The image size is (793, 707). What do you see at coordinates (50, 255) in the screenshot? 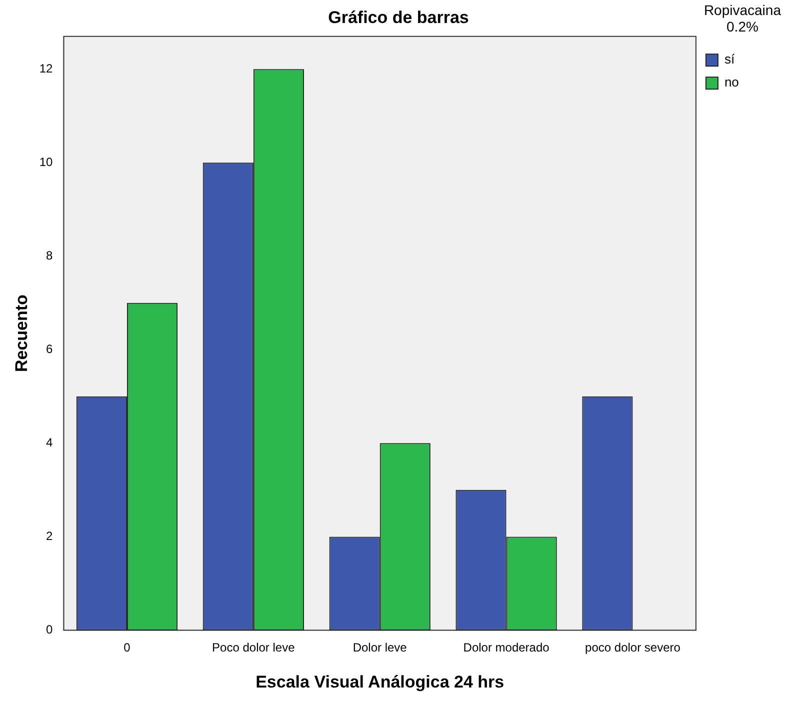
I see `y-tick-label: 8` at bounding box center [50, 255].